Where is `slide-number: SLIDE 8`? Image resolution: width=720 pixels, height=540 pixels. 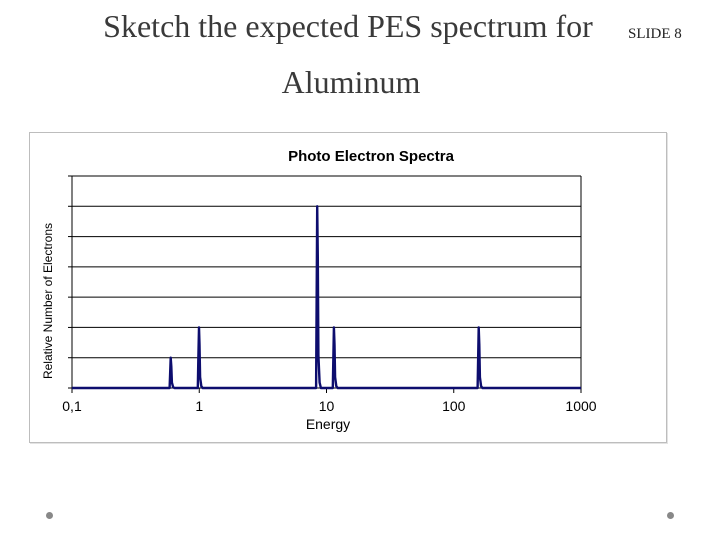 slide-number: SLIDE 8 is located at coordinates (655, 34).